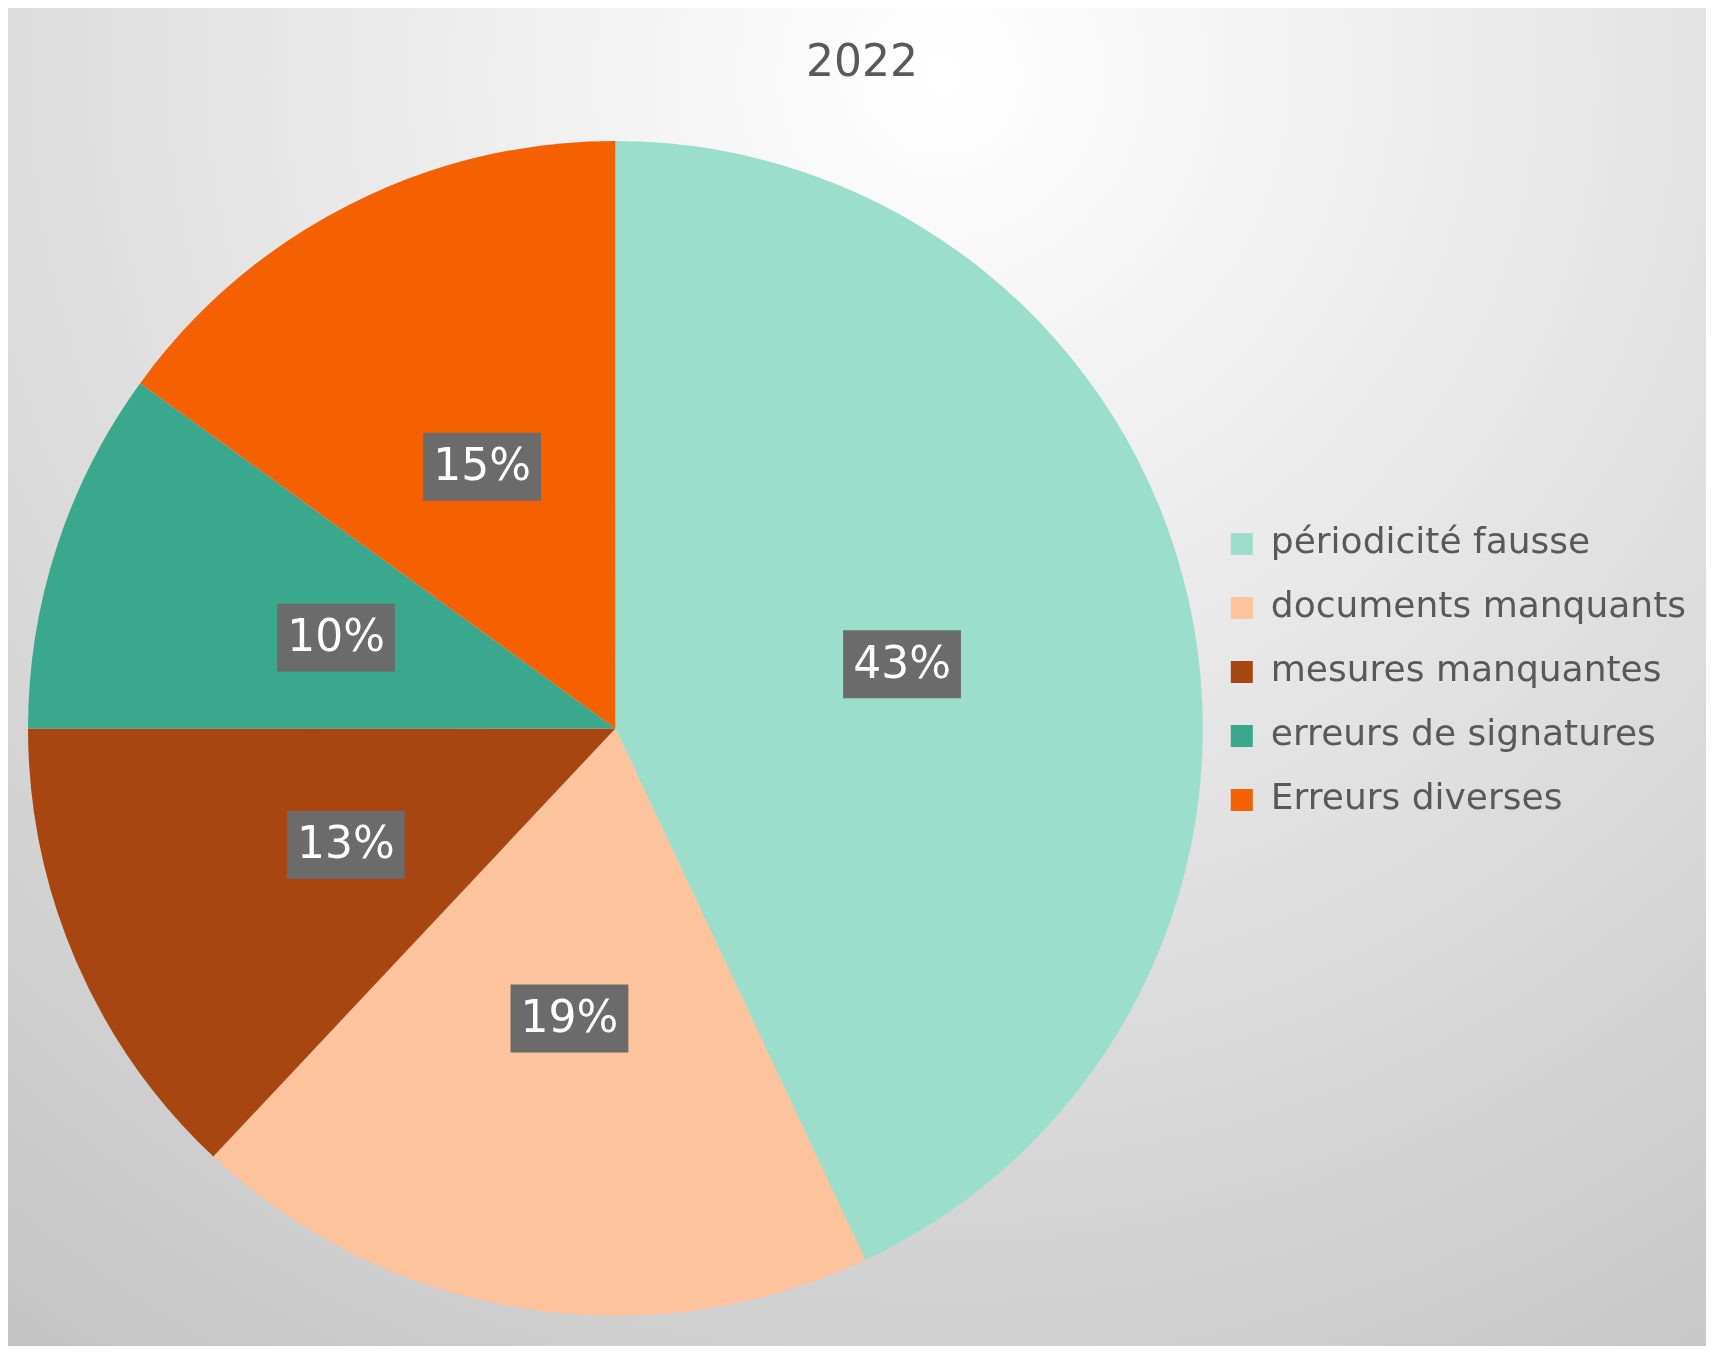  Describe the element at coordinates (1466, 669) in the screenshot. I see `legend-label: mesures manquantes` at that location.